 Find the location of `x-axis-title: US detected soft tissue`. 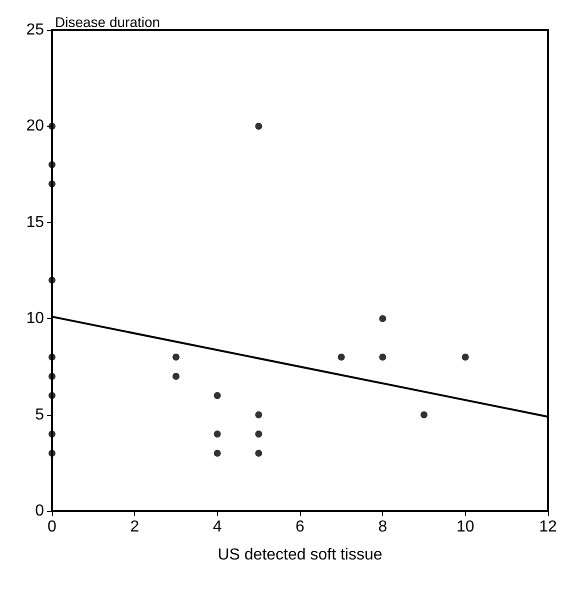

x-axis-title: US detected soft tissue is located at coordinates (300, 555).